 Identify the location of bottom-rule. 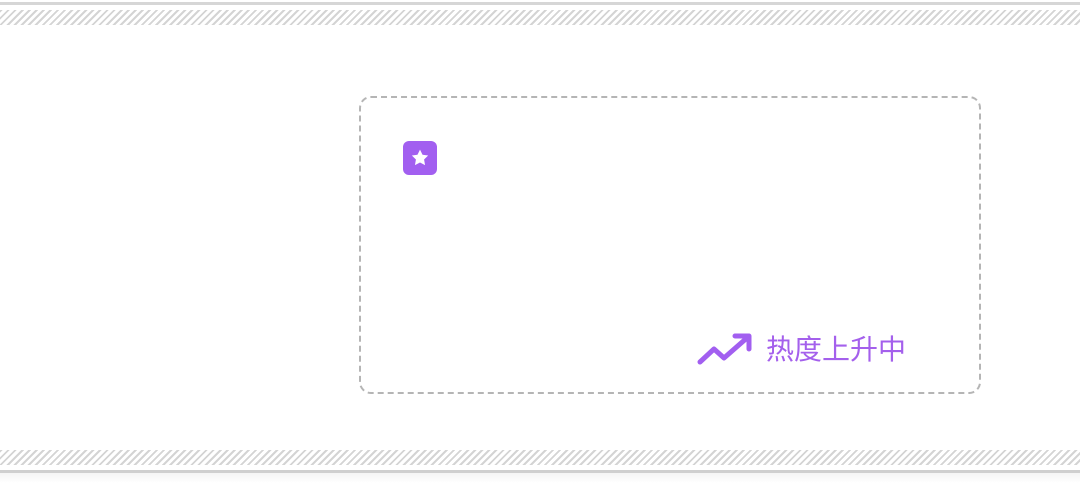
(540, 471).